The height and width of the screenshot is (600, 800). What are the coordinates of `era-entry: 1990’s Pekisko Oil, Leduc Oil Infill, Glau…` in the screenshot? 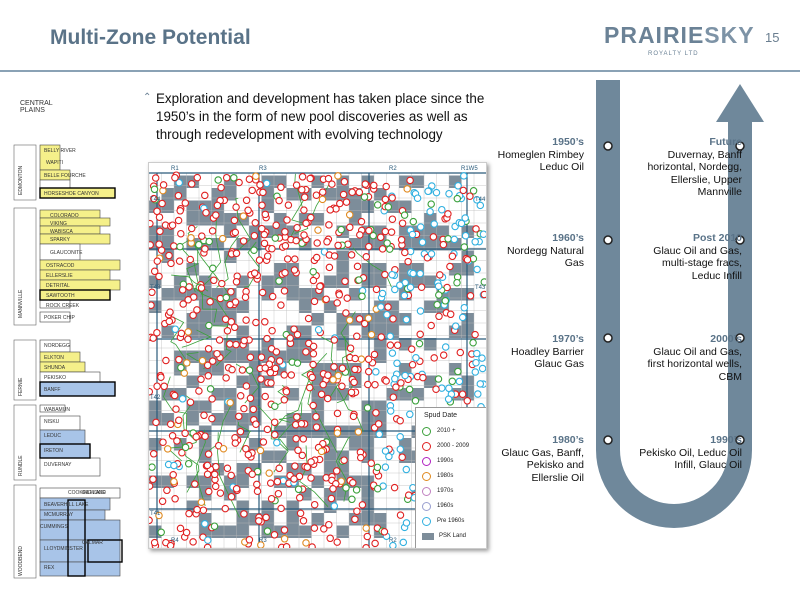 It's located at (681, 453).